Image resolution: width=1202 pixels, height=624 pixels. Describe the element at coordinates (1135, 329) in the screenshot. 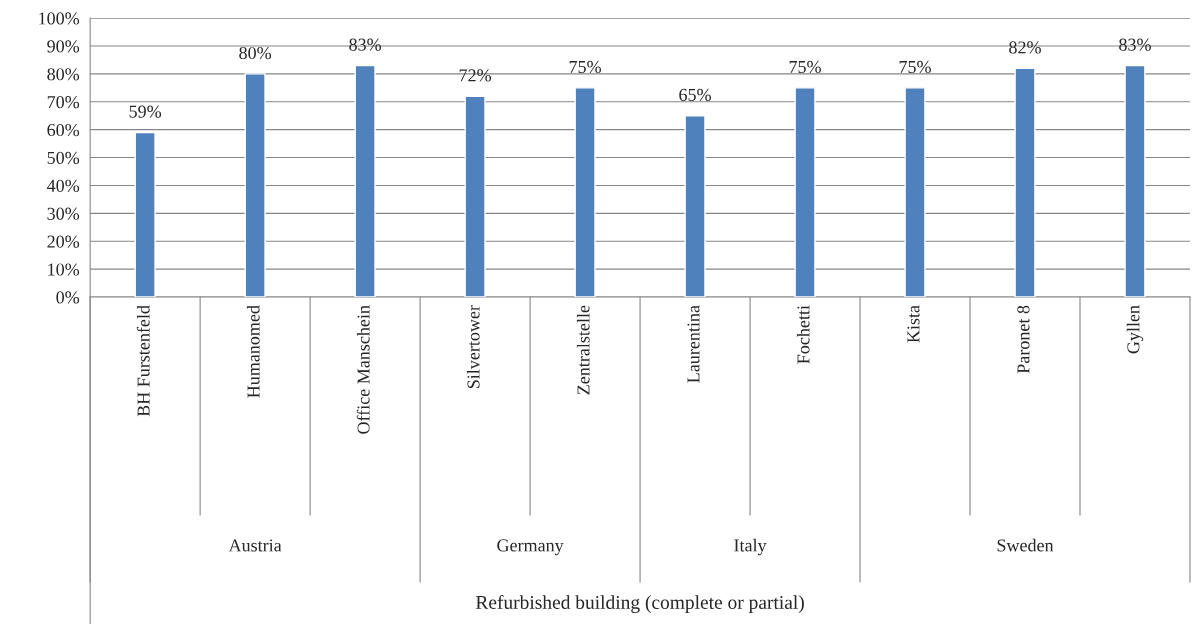

I see `x-tick-label: Gyllen` at that location.